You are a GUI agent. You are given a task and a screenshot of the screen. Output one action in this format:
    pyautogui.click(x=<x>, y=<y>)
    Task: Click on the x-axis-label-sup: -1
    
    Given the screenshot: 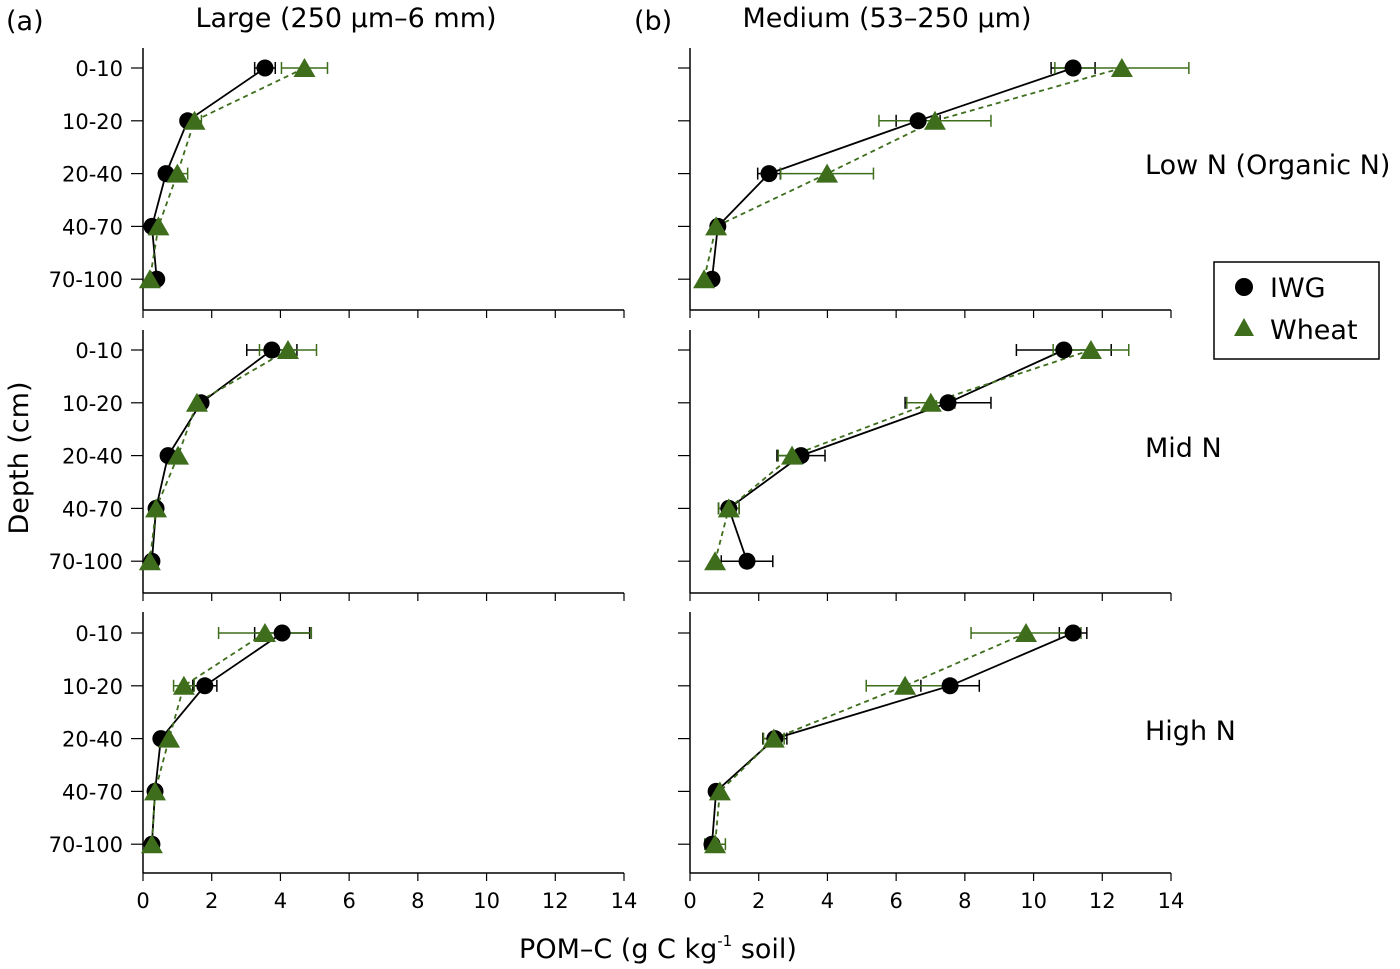 What is the action you would take?
    pyautogui.click(x=724, y=941)
    